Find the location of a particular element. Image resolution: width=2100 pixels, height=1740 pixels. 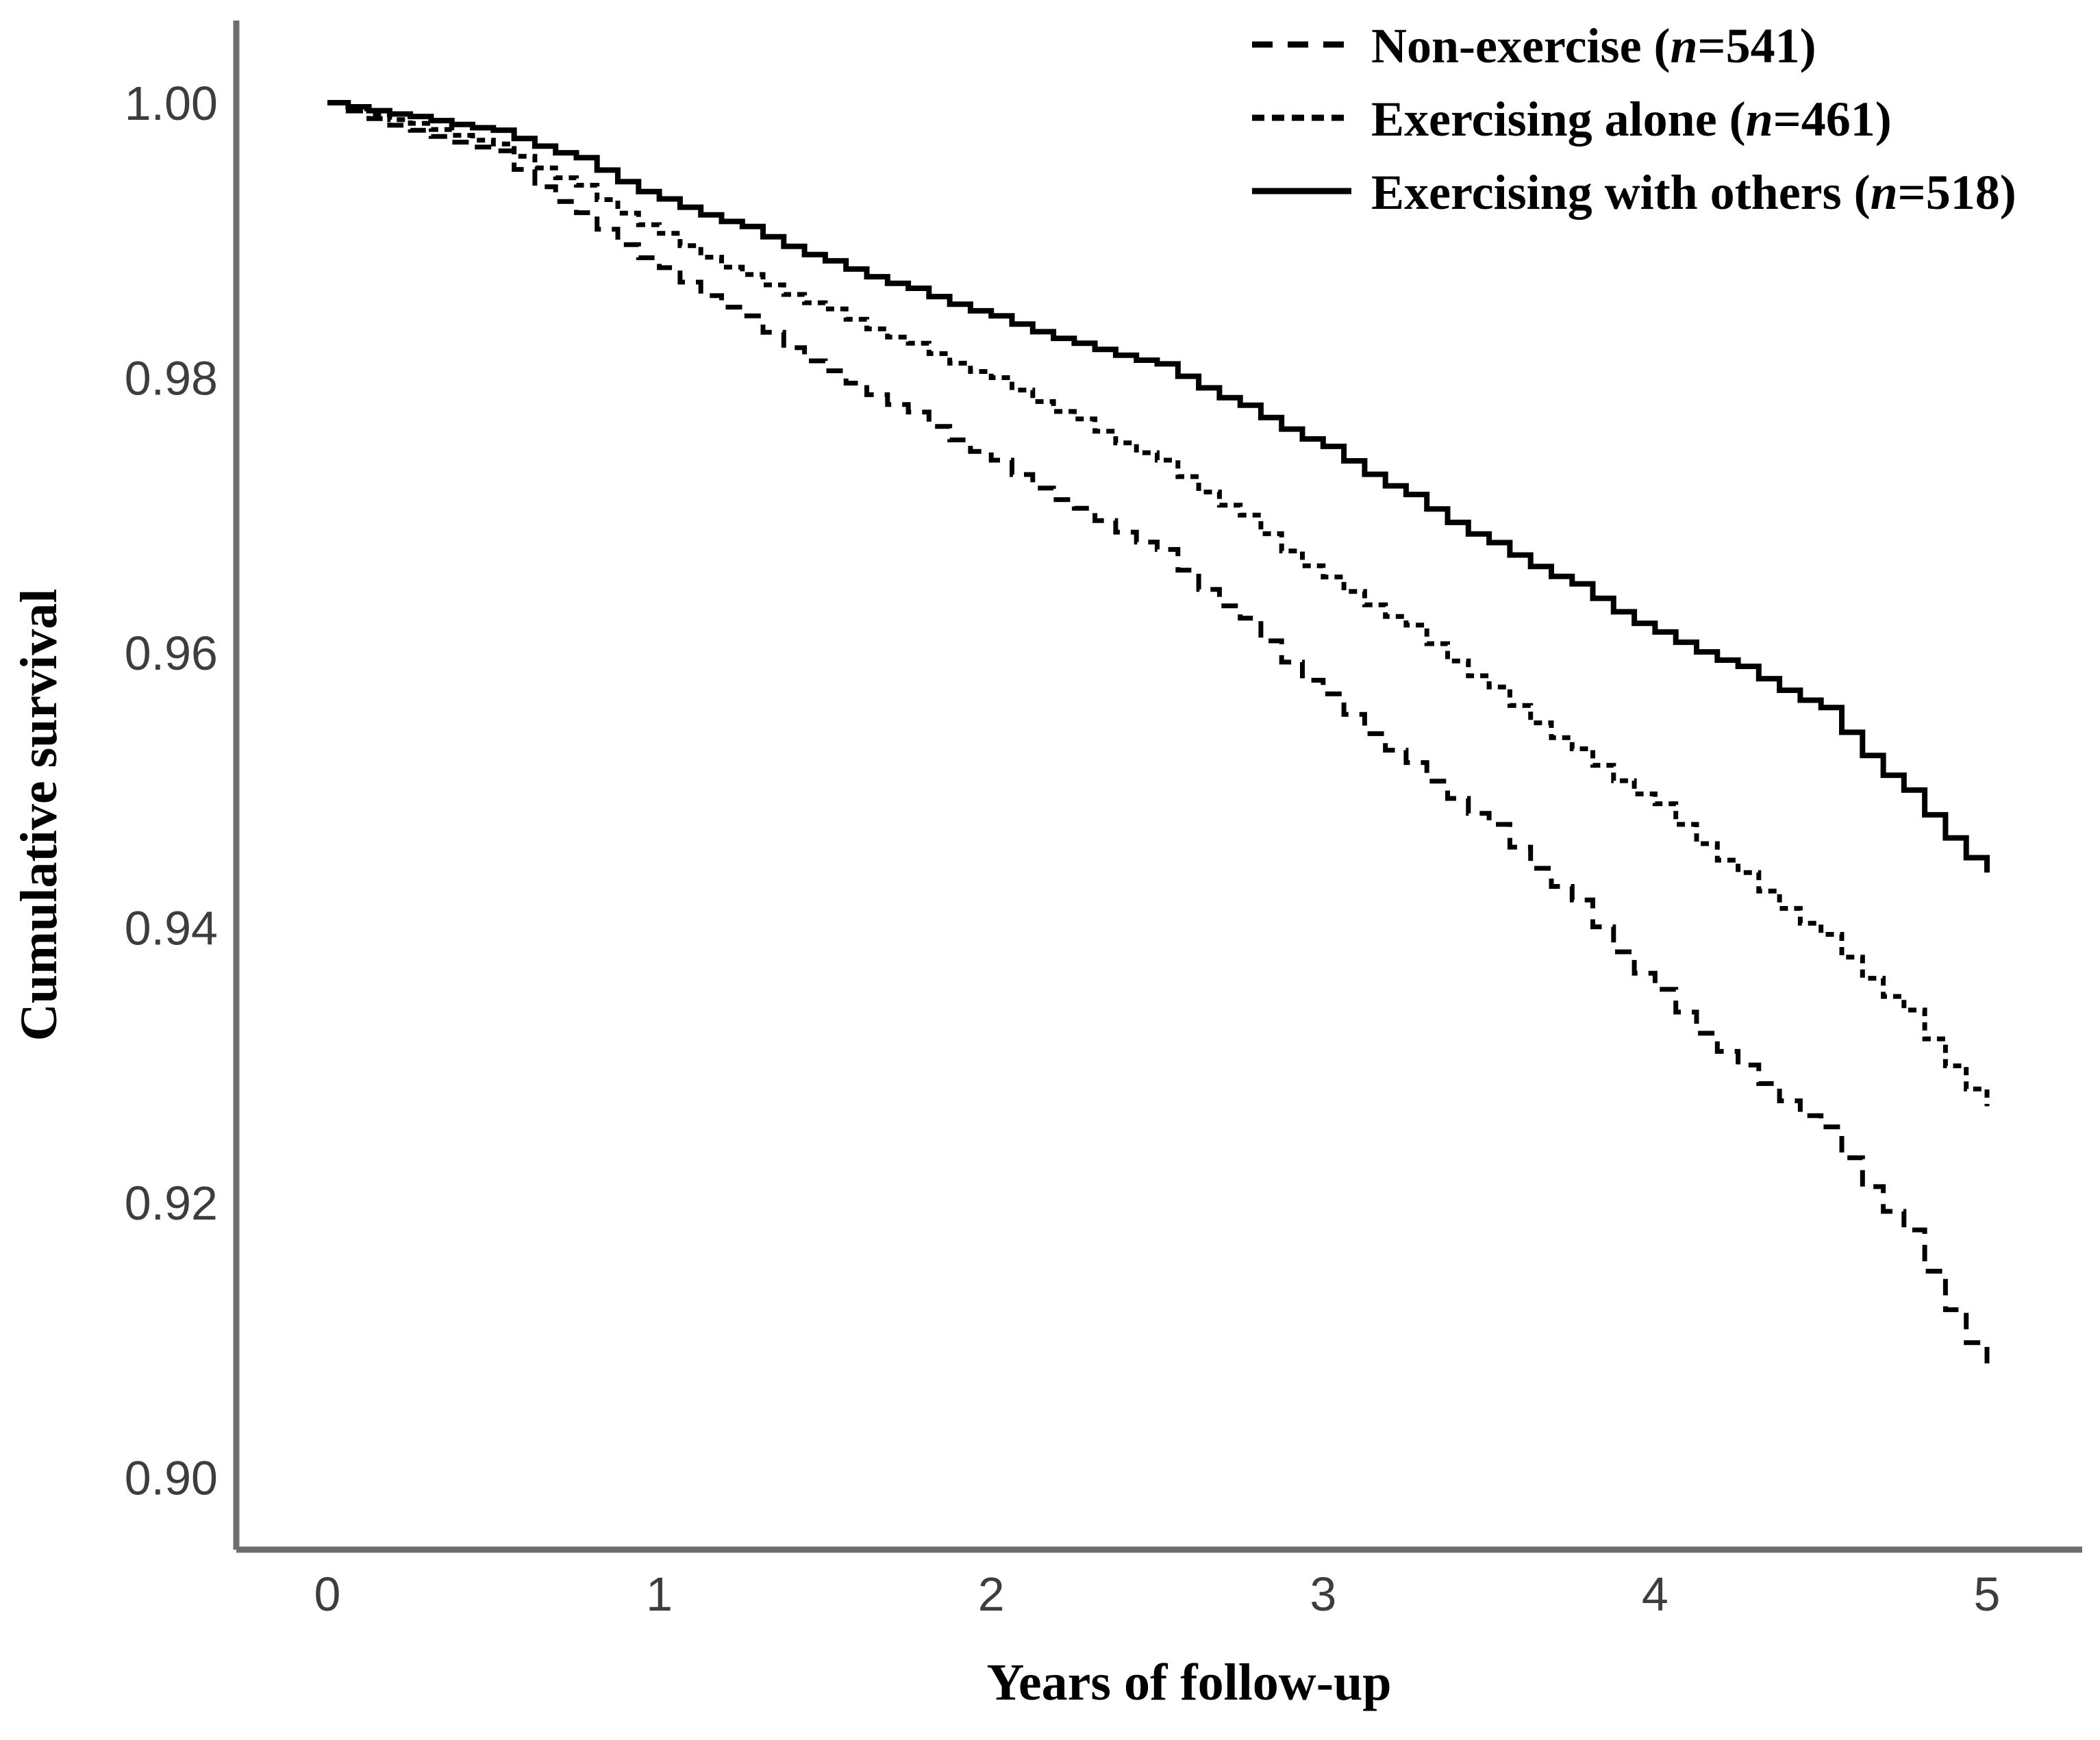

y-tick-label: 0.94 is located at coordinates (171, 928).